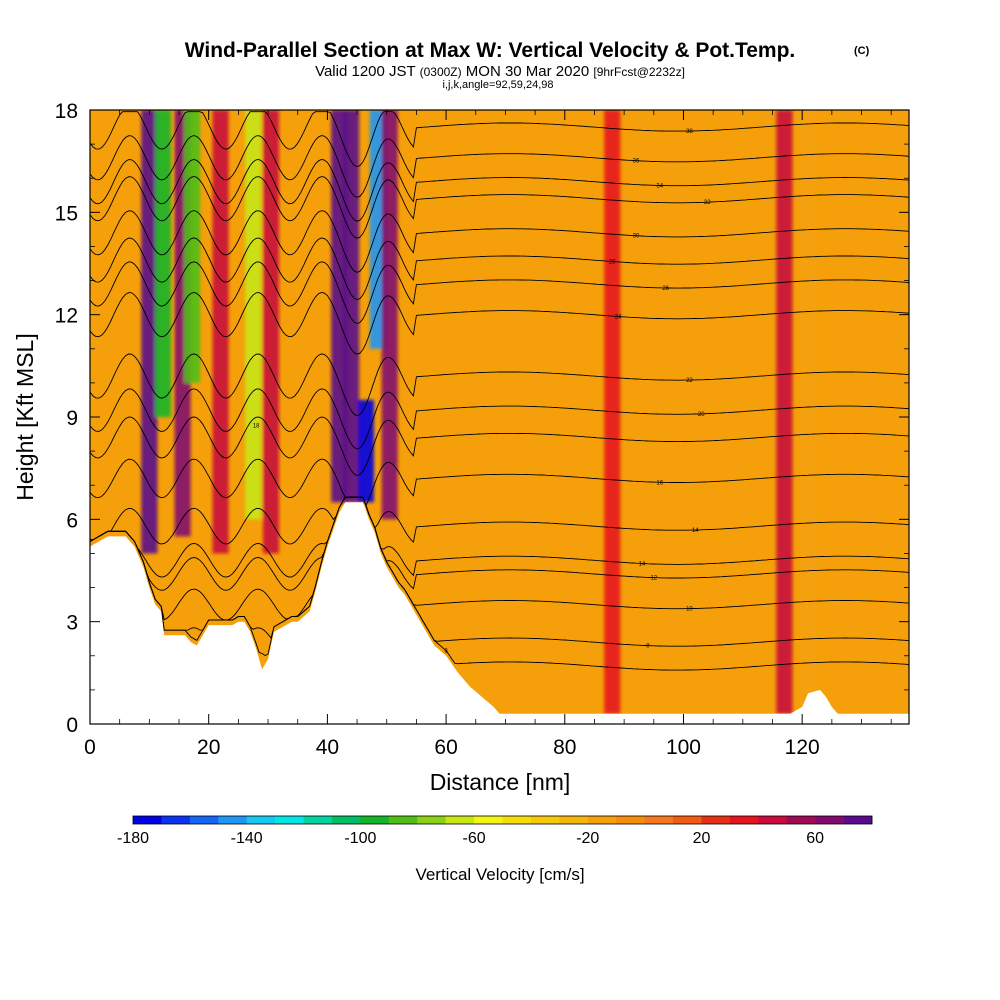  I want to click on colorbar-frame, so click(502, 820).